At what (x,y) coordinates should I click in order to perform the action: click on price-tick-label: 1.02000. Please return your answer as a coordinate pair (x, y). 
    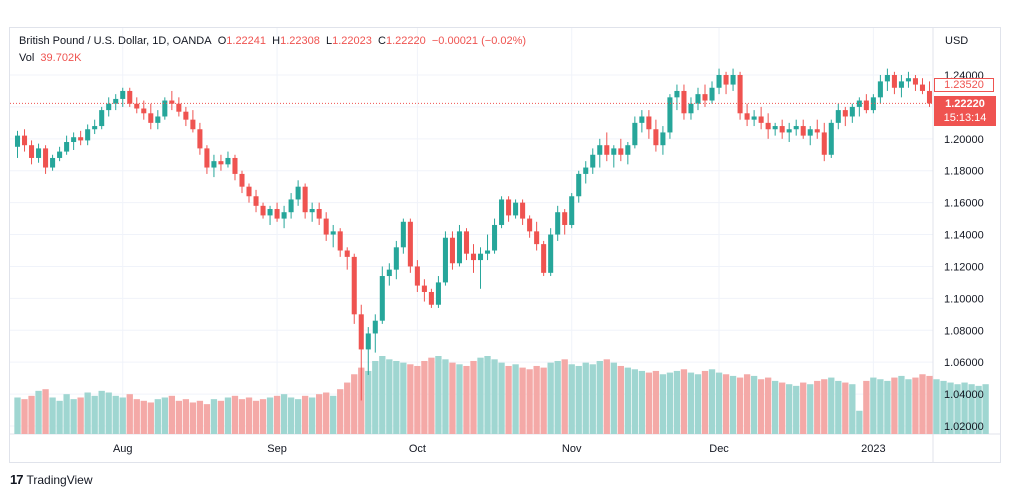
    Looking at the image, I should click on (964, 427).